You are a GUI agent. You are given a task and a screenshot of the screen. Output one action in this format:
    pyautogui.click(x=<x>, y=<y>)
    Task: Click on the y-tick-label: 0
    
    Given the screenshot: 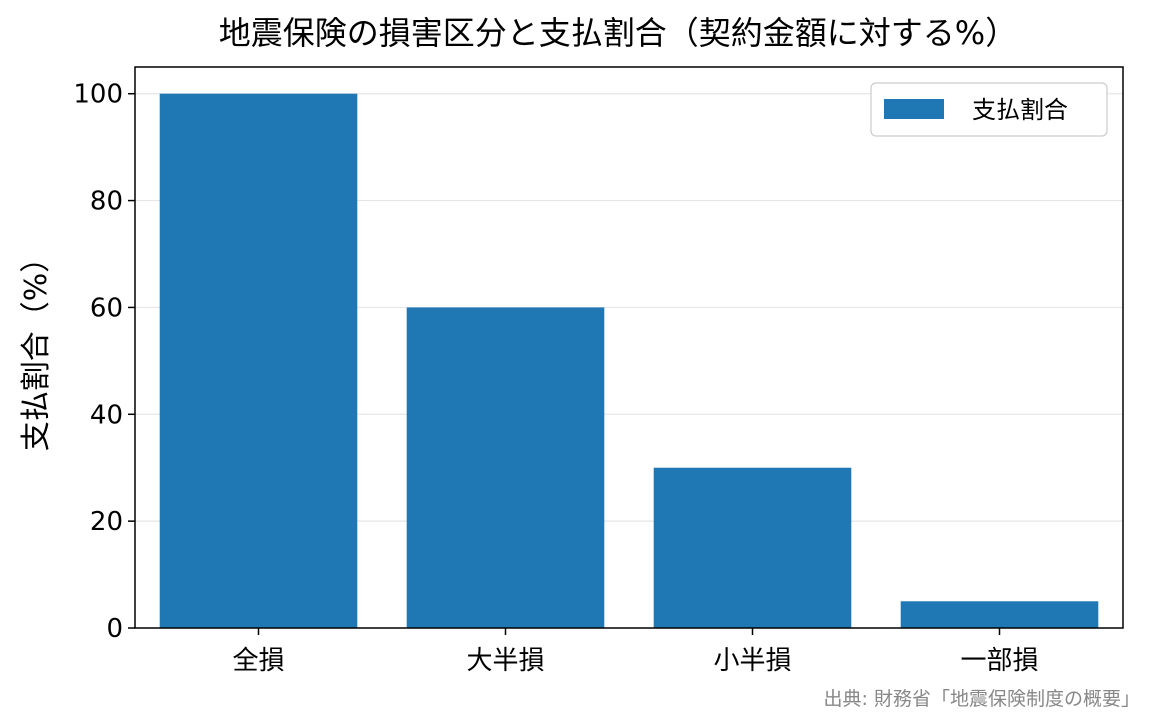 What is the action you would take?
    pyautogui.click(x=114, y=629)
    